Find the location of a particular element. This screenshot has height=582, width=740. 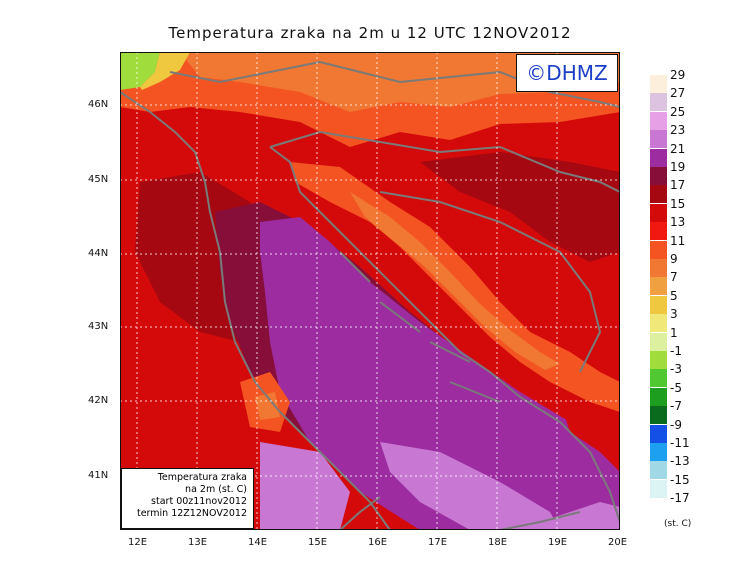

lat-label: 45N is located at coordinates (98, 179).